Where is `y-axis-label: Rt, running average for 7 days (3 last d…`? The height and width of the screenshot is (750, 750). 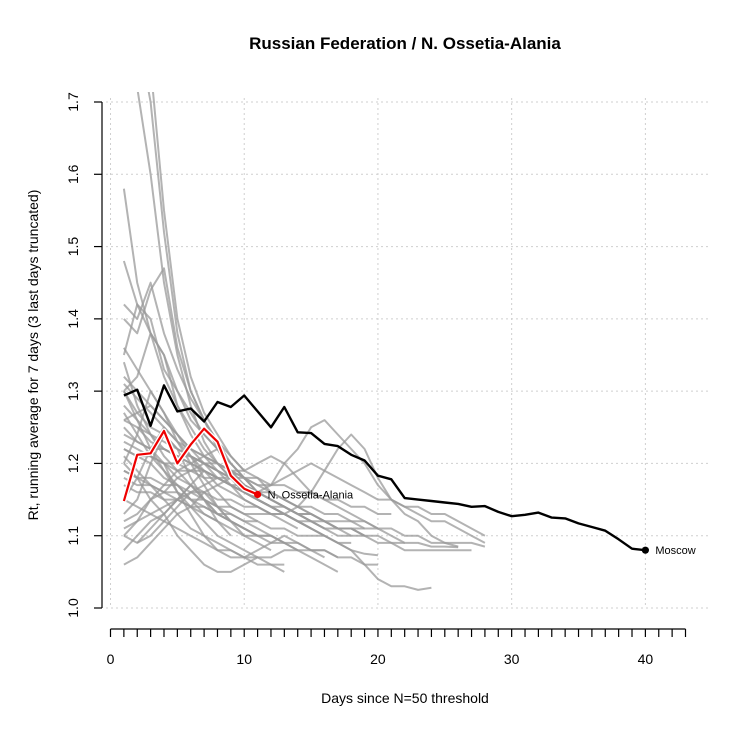 y-axis-label: Rt, running average for 7 days (3 last d… is located at coordinates (33, 355).